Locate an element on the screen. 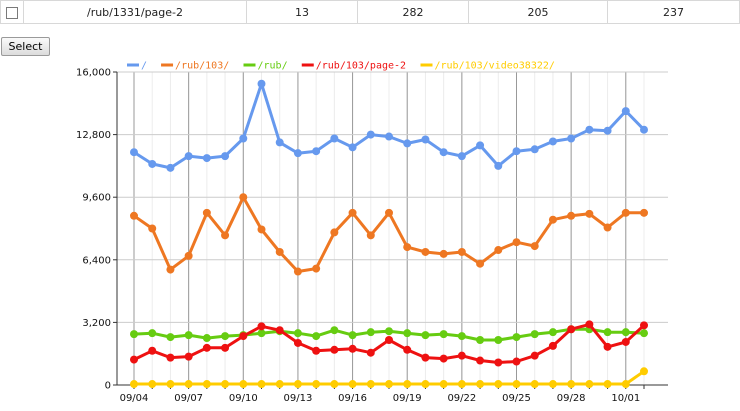 Image resolution: width=740 pixels, height=411 pixels. x-tick-label: 09/10 is located at coordinates (243, 398).